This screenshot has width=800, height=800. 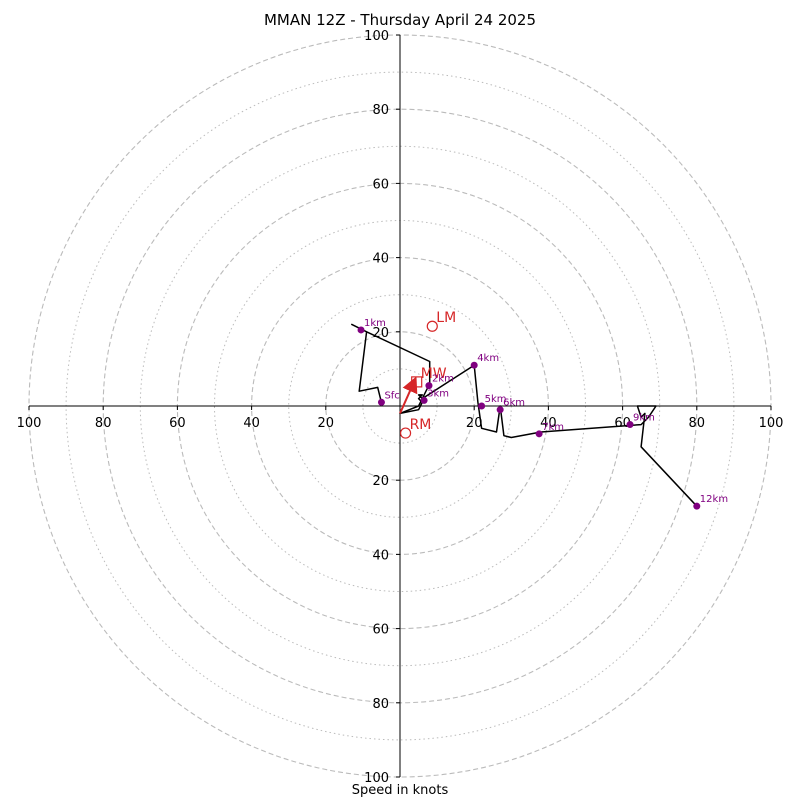 I want to click on y-tick-label-down-40: 40, so click(x=380, y=555).